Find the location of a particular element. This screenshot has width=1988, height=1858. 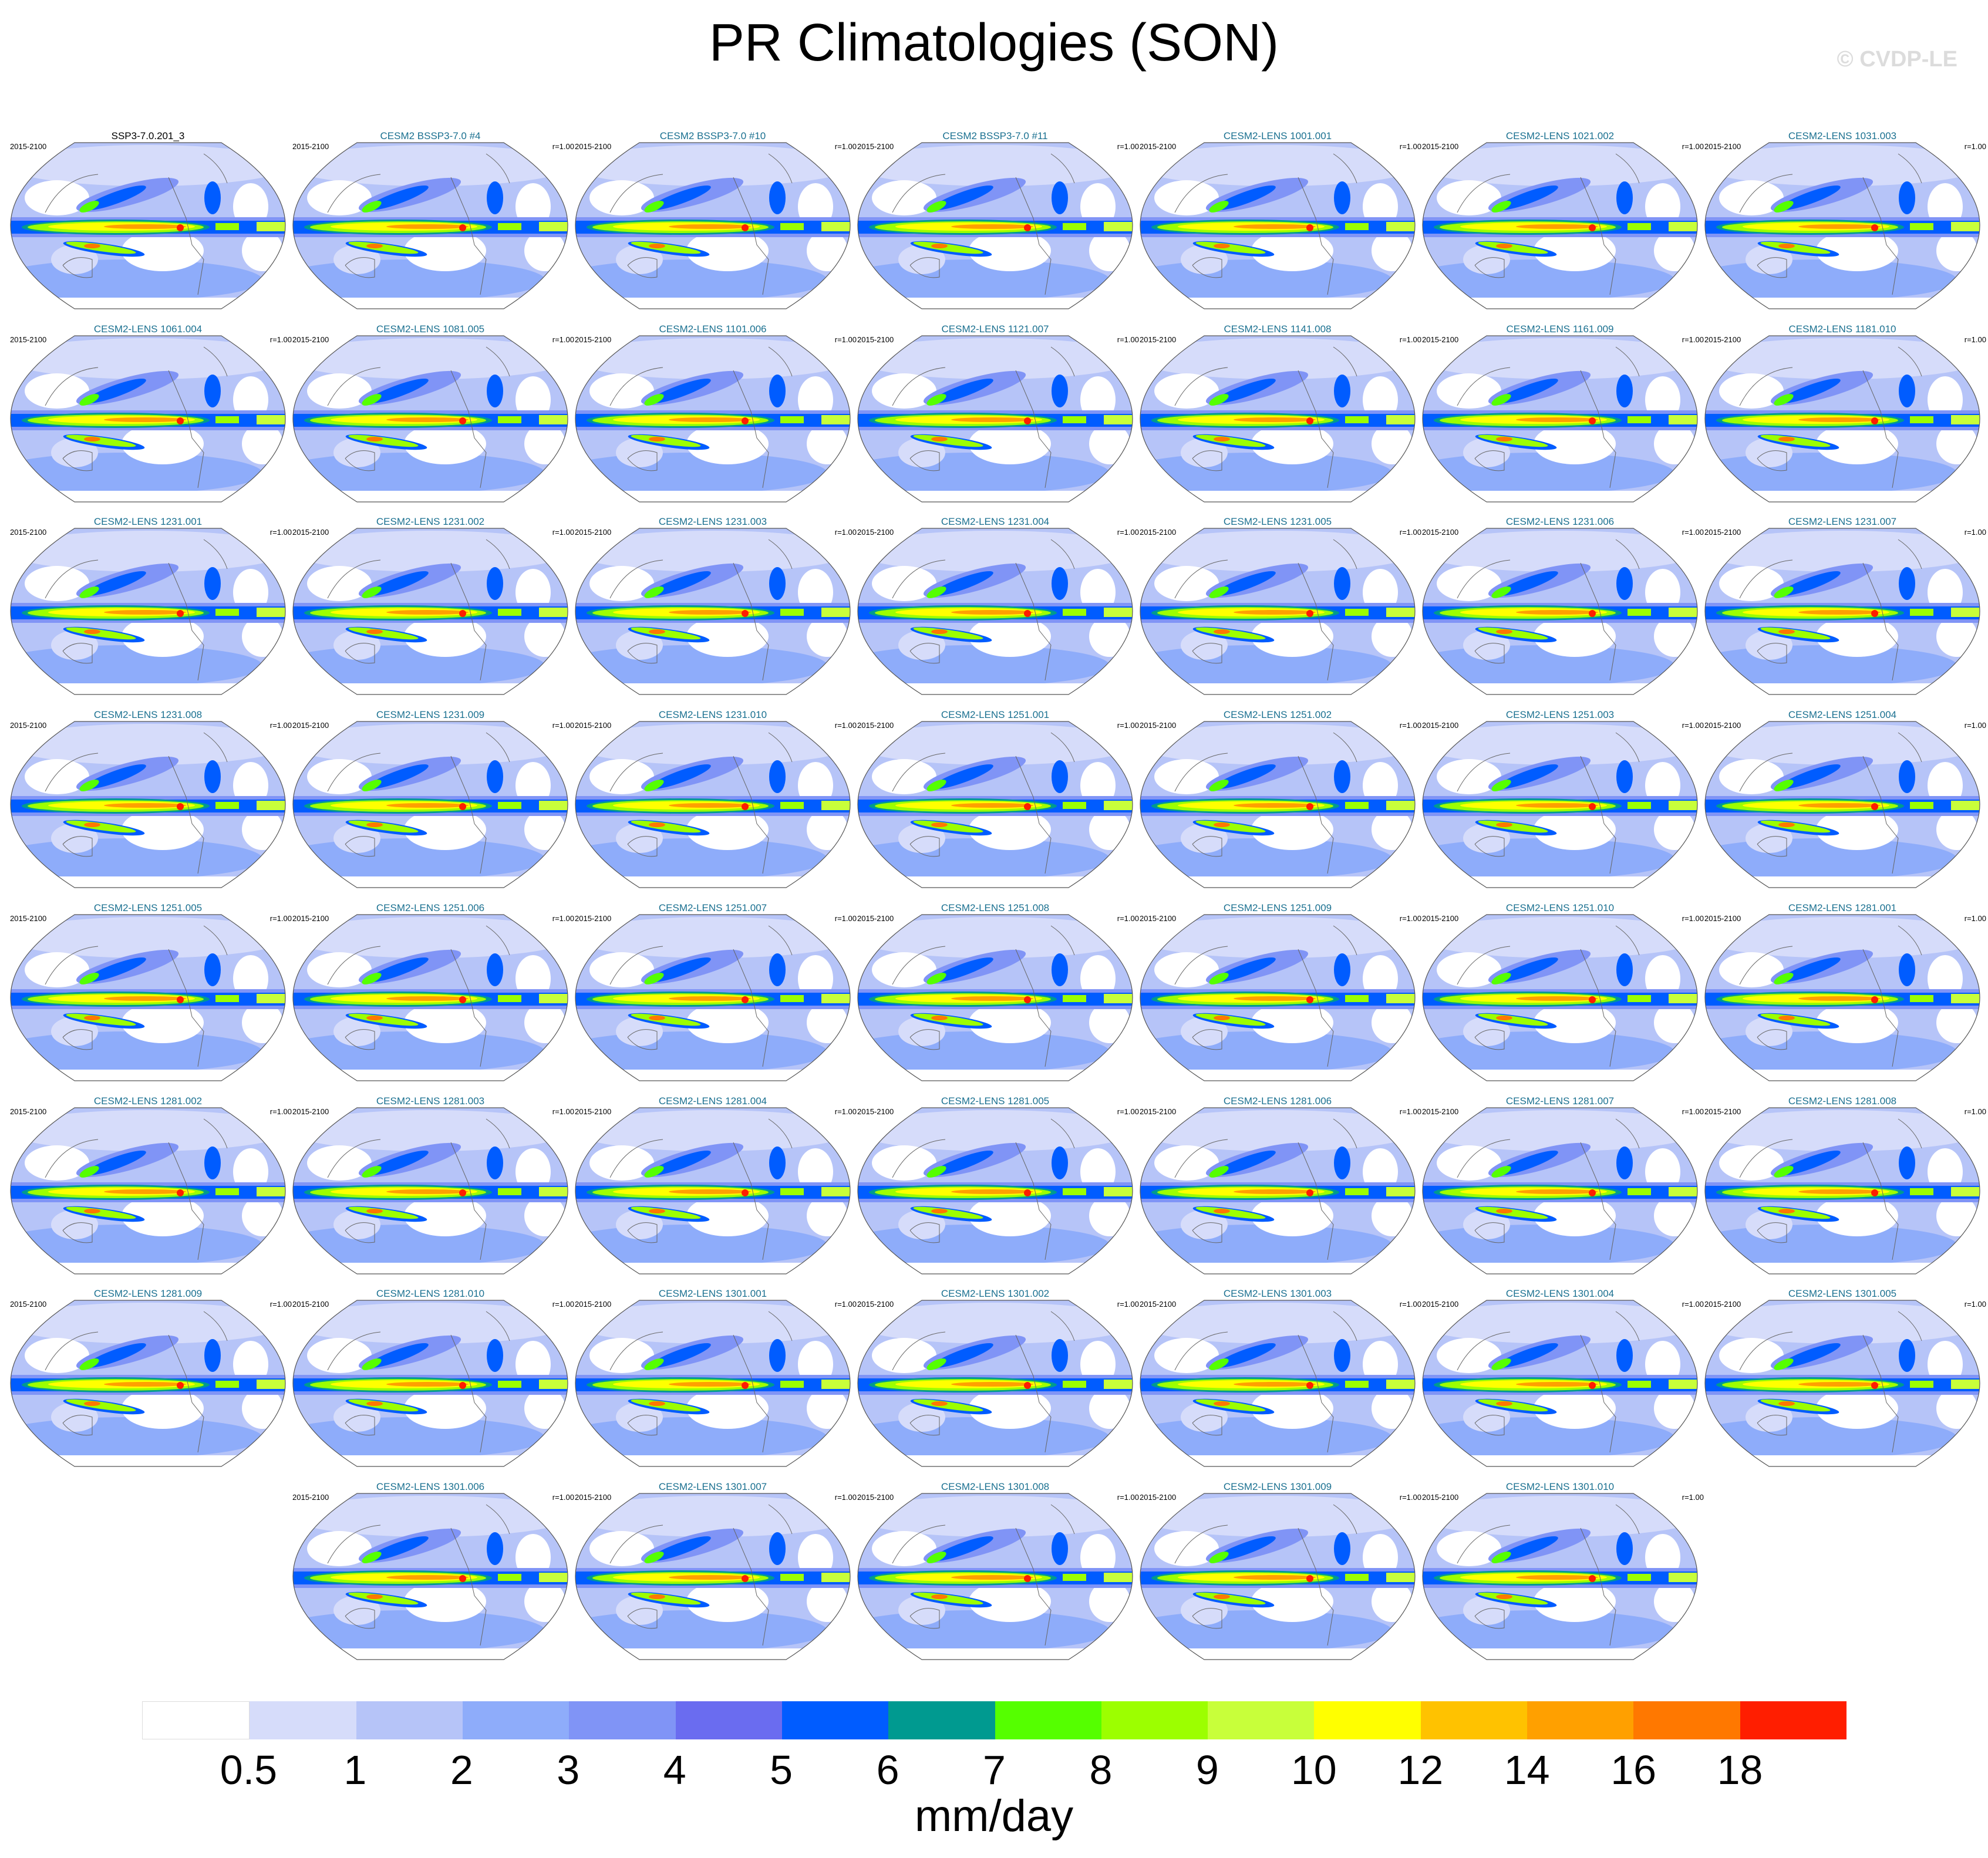

panel-title: SSP3-7.0.201_3 is located at coordinates (148, 135).